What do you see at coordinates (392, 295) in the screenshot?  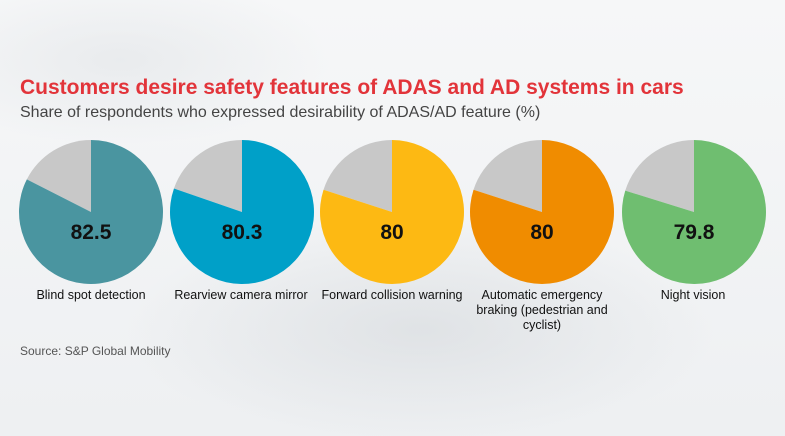 I see `pie-label-forward-collision: Forward collision warning` at bounding box center [392, 295].